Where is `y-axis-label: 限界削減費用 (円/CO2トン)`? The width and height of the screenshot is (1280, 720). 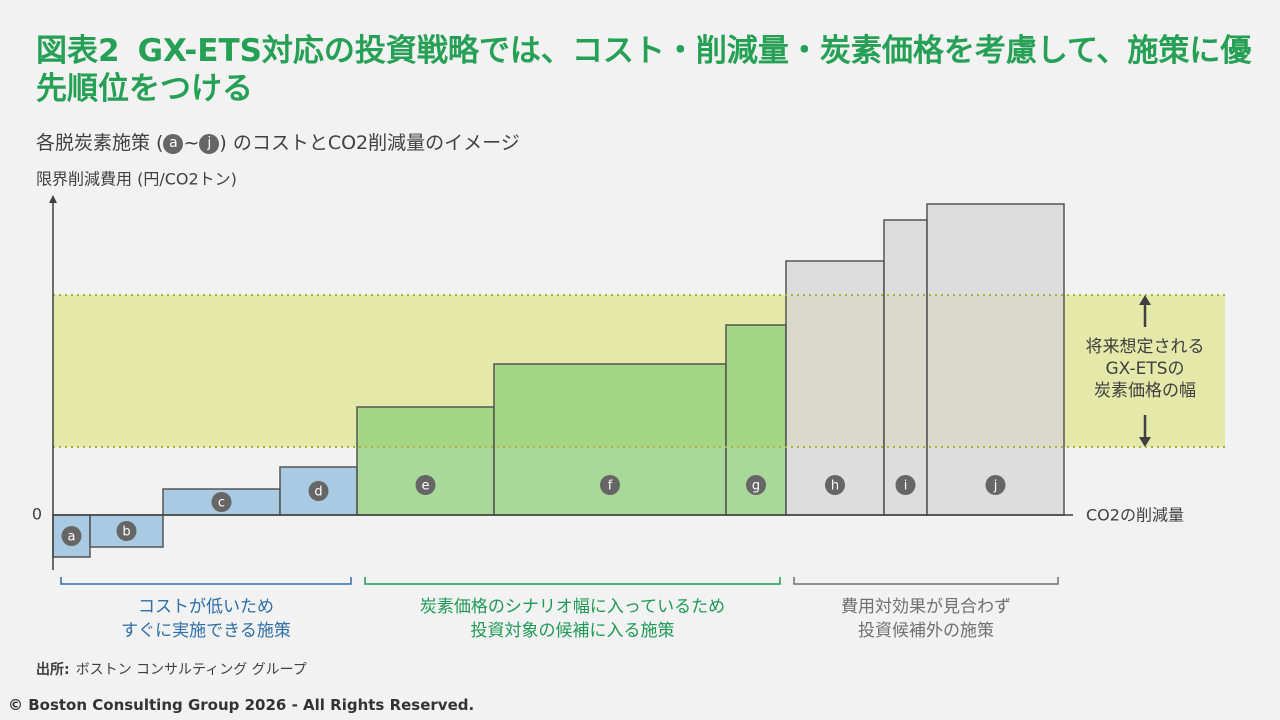
y-axis-label: 限界削減費用 (円/CO2トン) is located at coordinates (136, 179).